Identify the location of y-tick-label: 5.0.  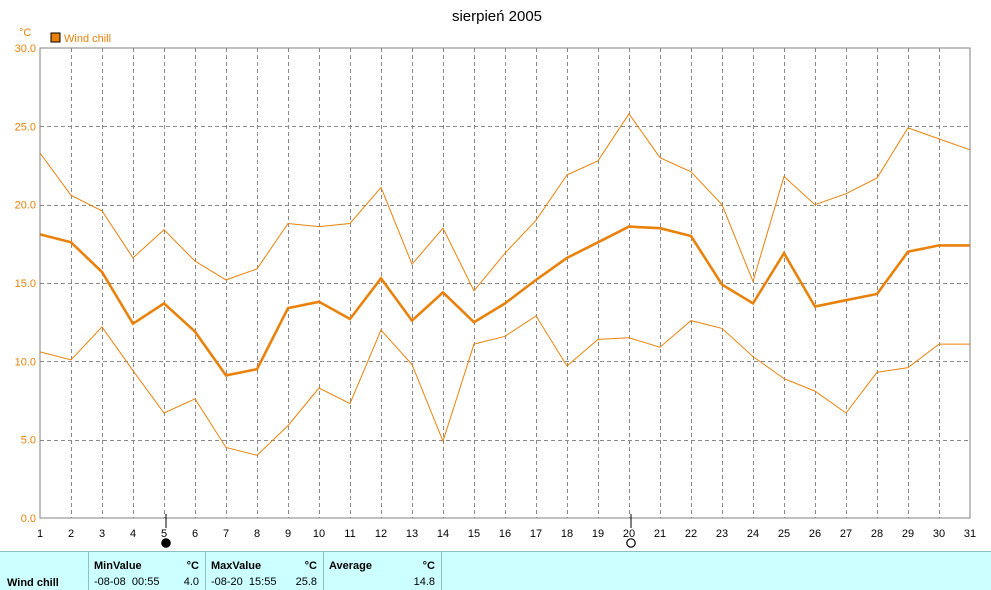
(28, 441).